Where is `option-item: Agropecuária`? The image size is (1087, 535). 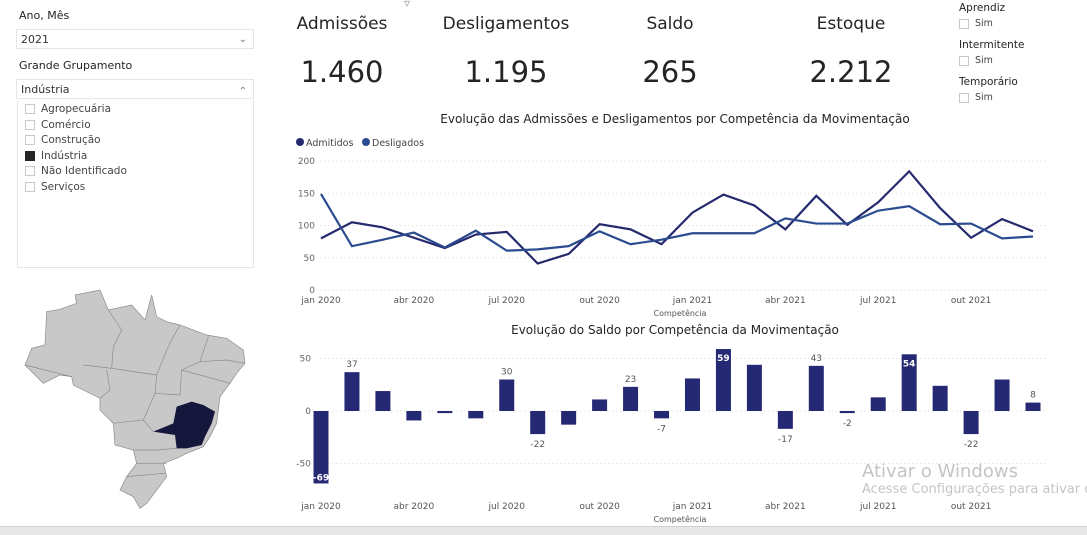 option-item: Agropecuária is located at coordinates (139, 110).